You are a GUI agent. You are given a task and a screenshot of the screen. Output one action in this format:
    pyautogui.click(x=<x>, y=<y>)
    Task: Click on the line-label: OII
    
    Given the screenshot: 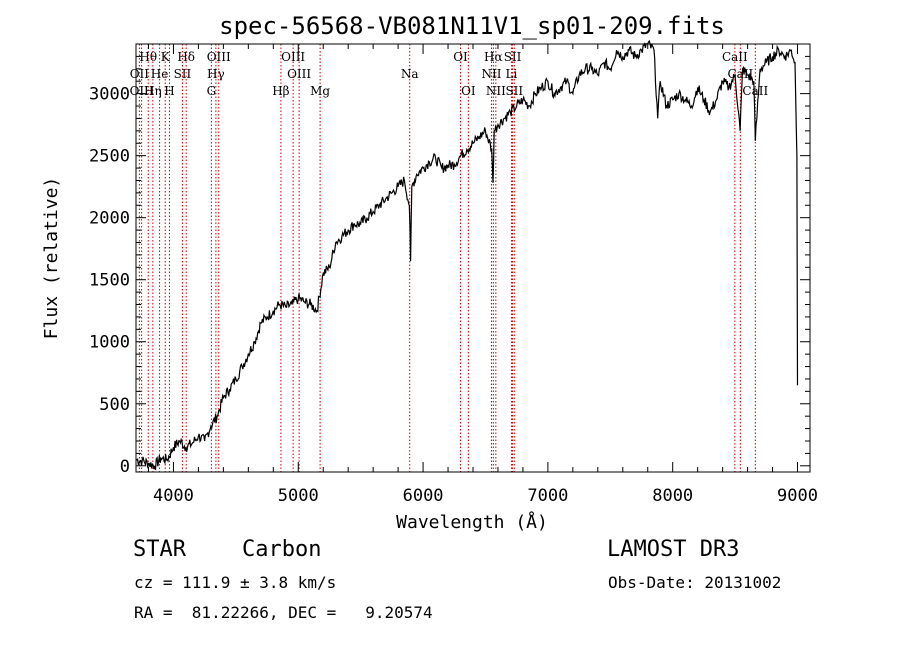 What is the action you would take?
    pyautogui.click(x=140, y=74)
    